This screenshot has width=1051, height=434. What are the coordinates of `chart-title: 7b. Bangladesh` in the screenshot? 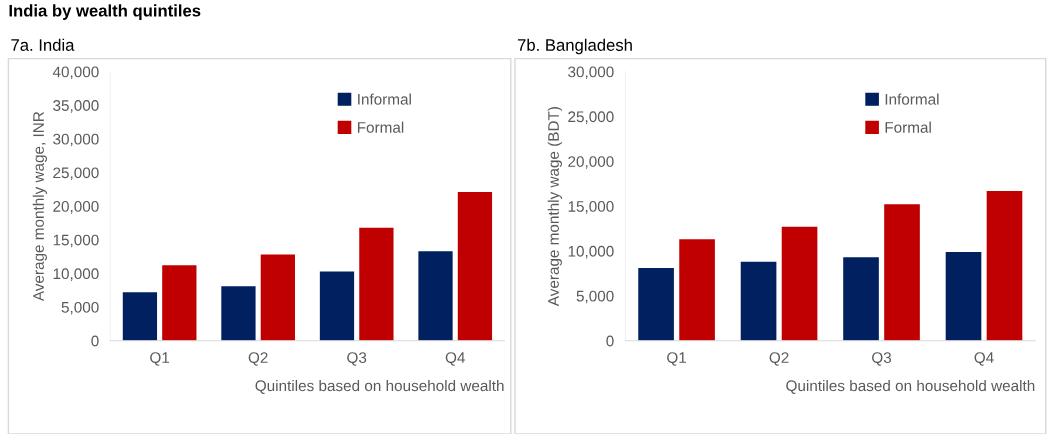 It's located at (574, 46).